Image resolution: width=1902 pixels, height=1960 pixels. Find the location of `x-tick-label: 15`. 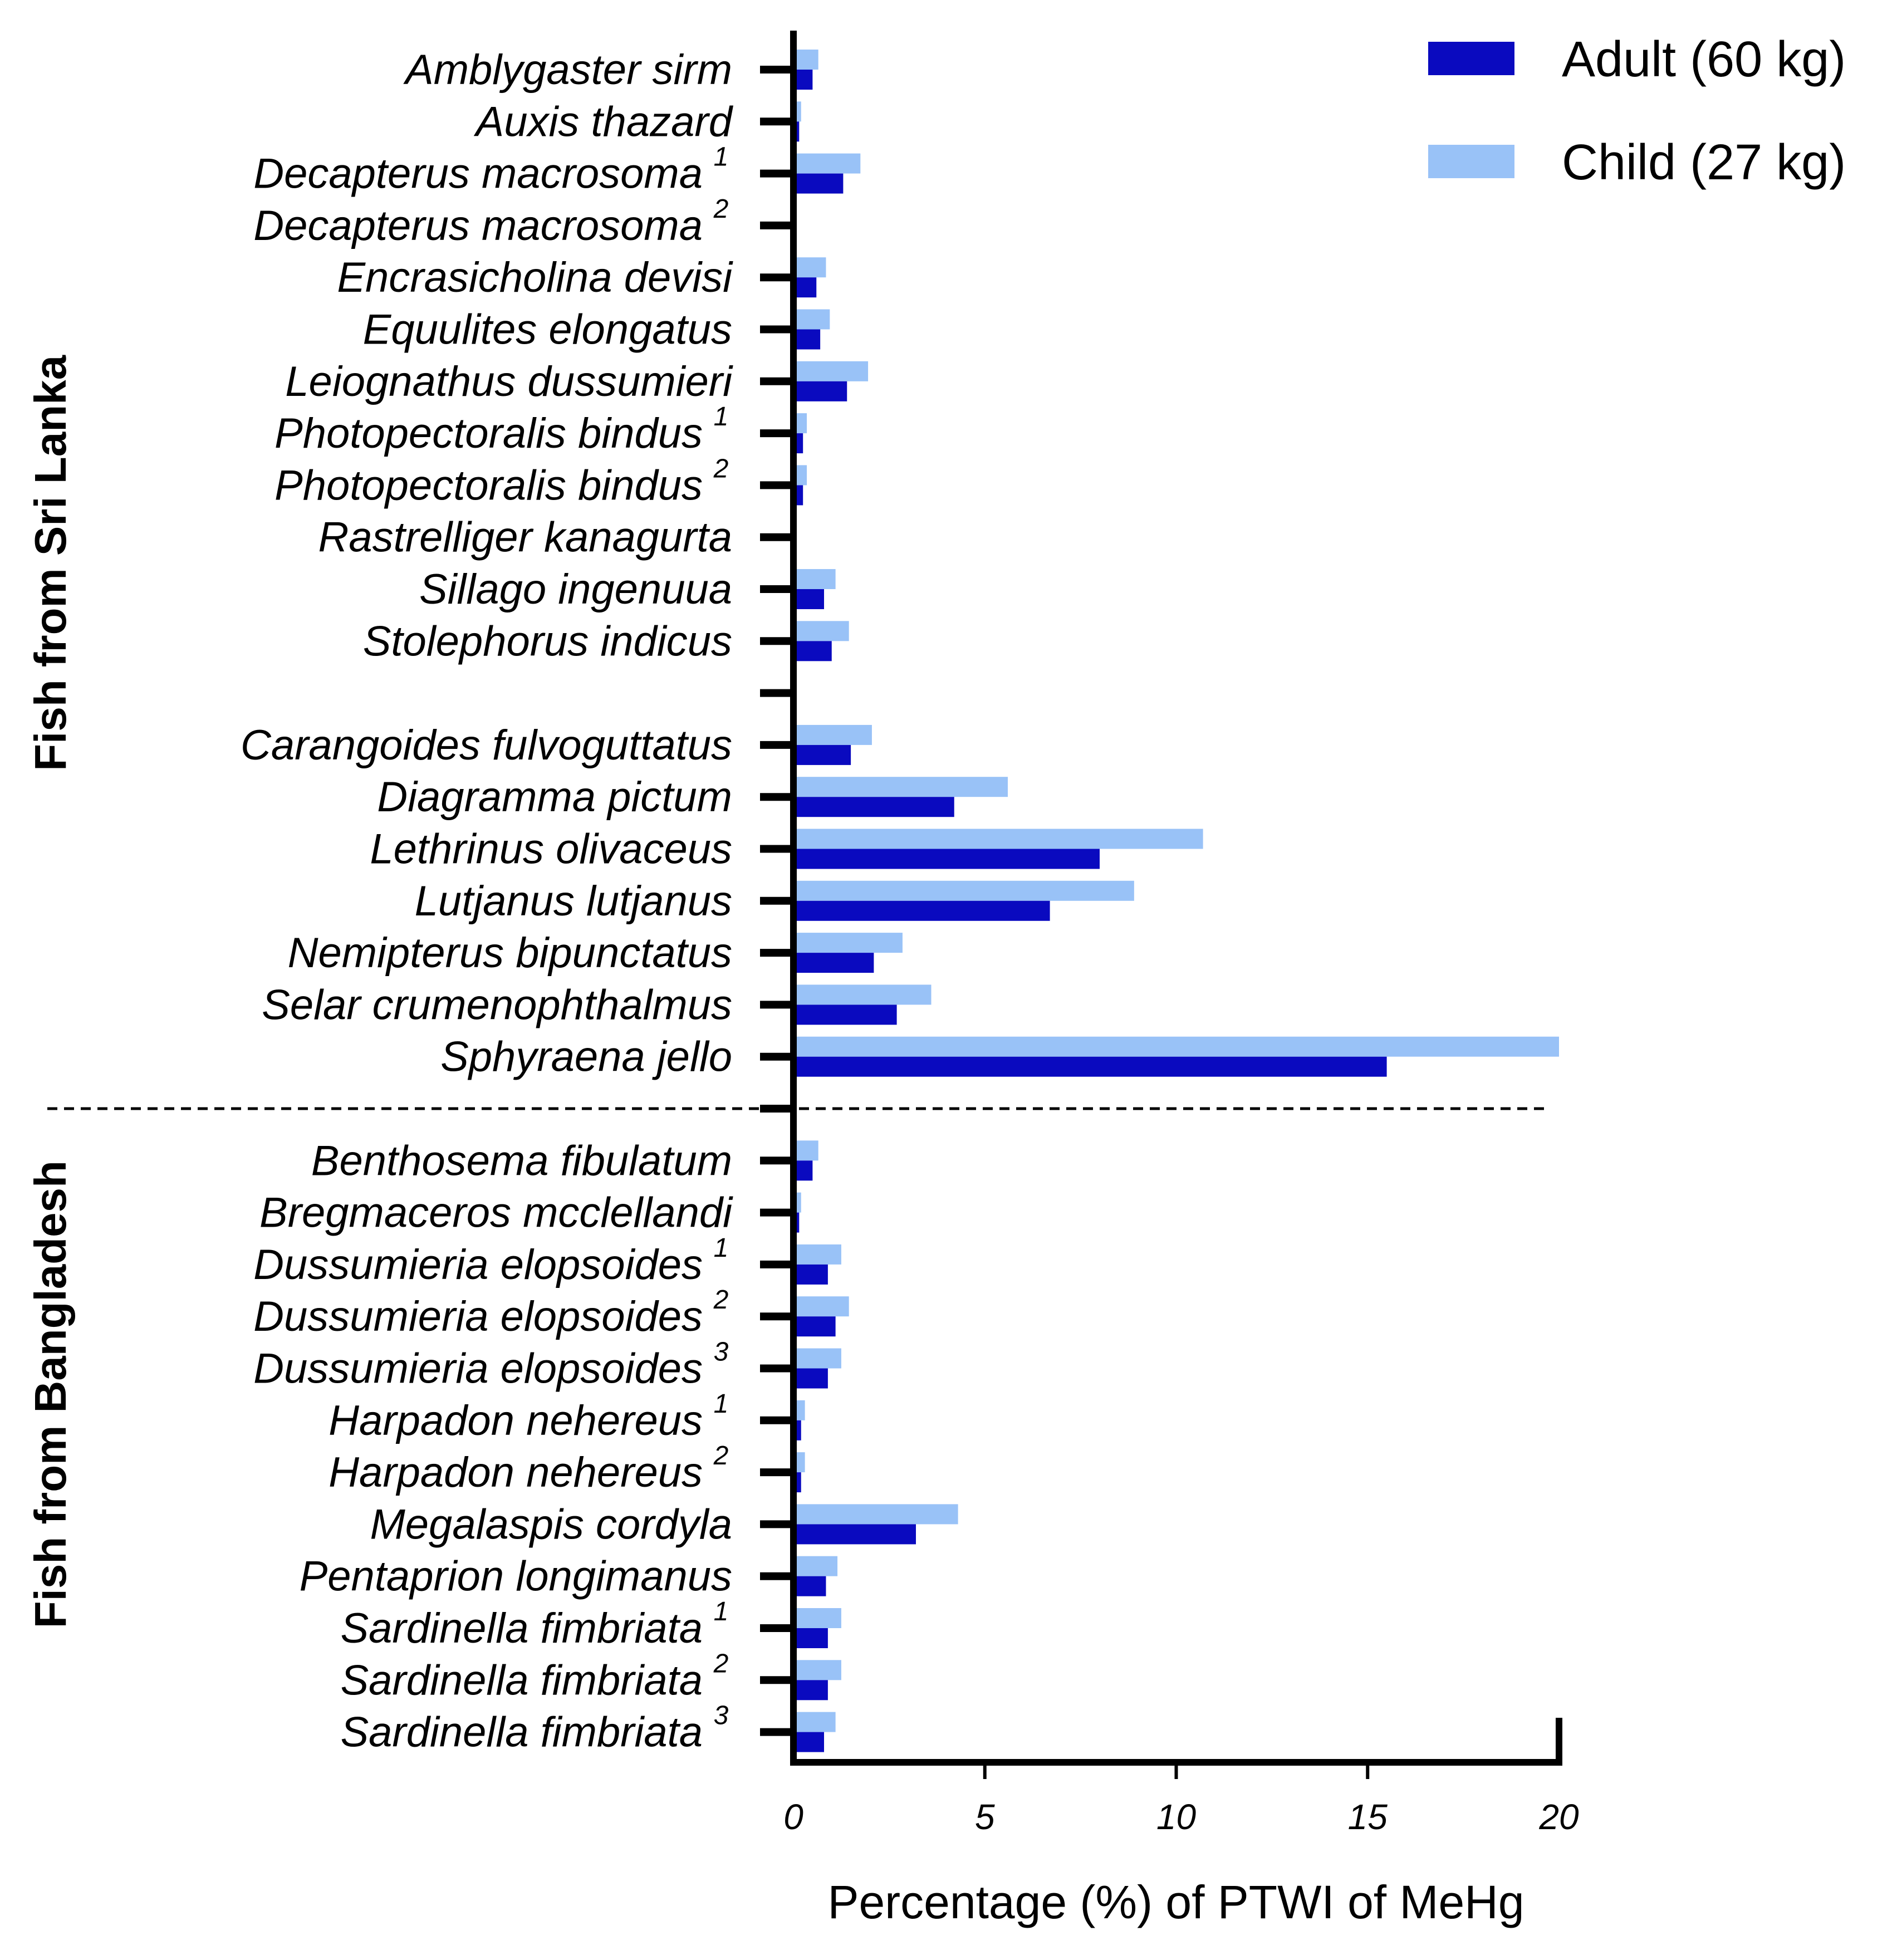

x-tick-label: 15 is located at coordinates (1368, 1817).